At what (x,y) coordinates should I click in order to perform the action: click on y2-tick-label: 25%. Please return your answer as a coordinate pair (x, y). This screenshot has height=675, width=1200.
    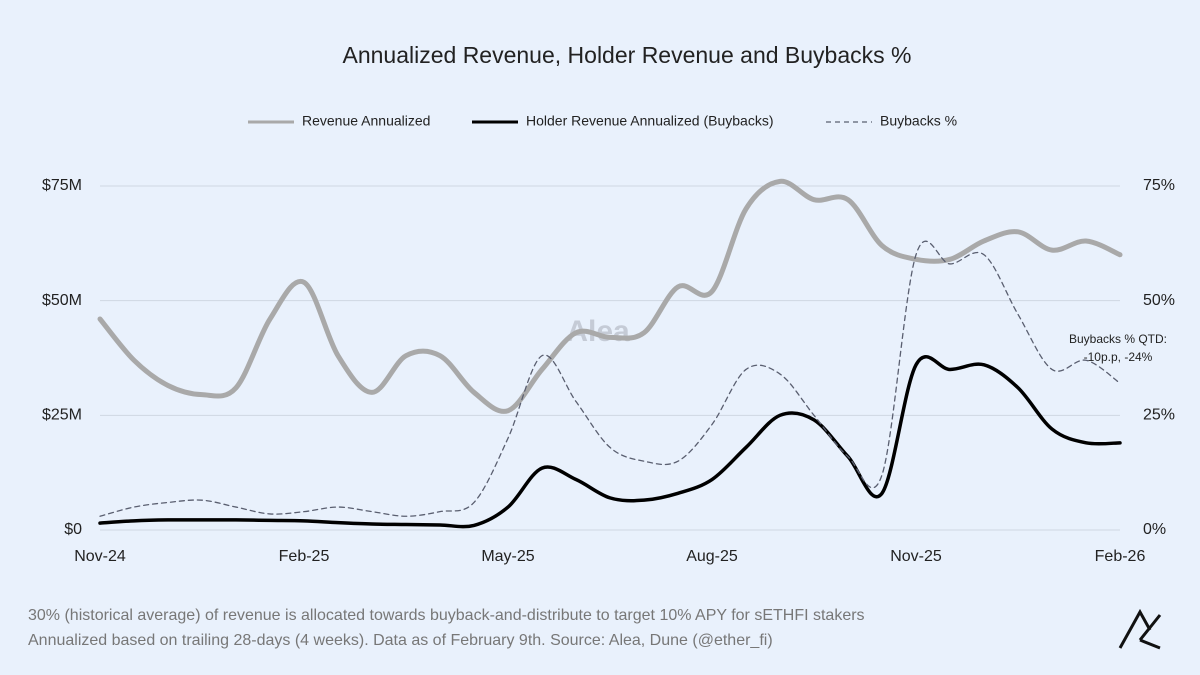
    Looking at the image, I should click on (1159, 415).